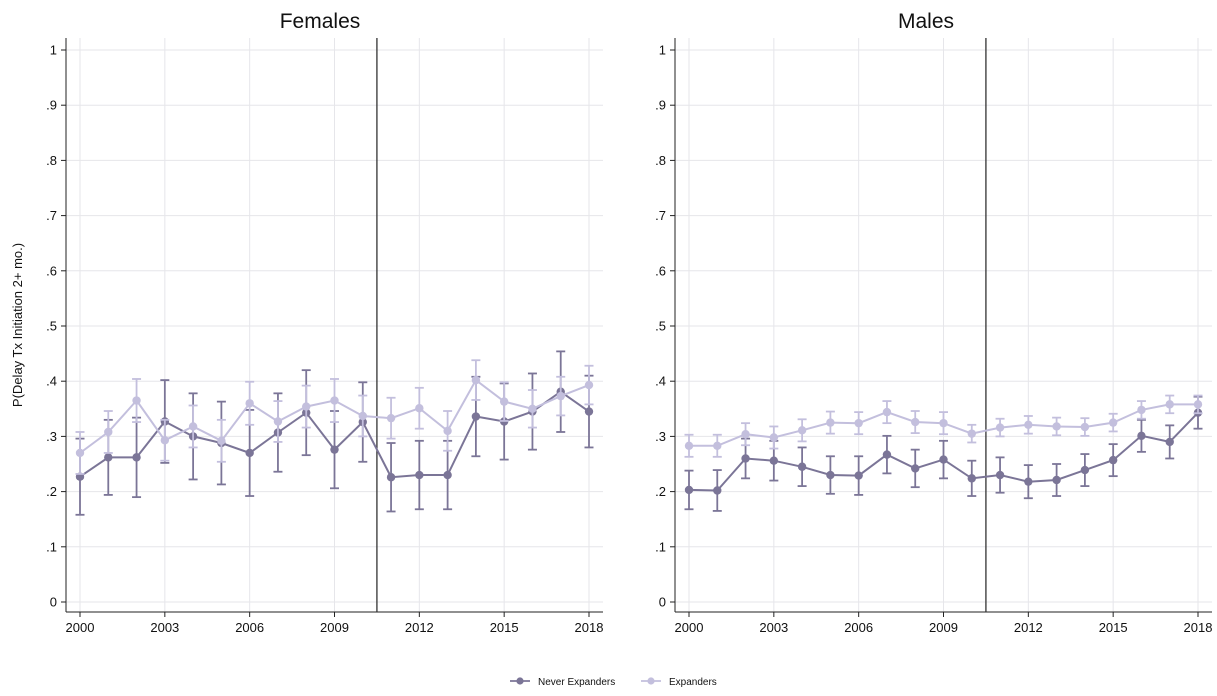 The image size is (1217, 696). I want to click on legend-item: Never Expanders, so click(562, 682).